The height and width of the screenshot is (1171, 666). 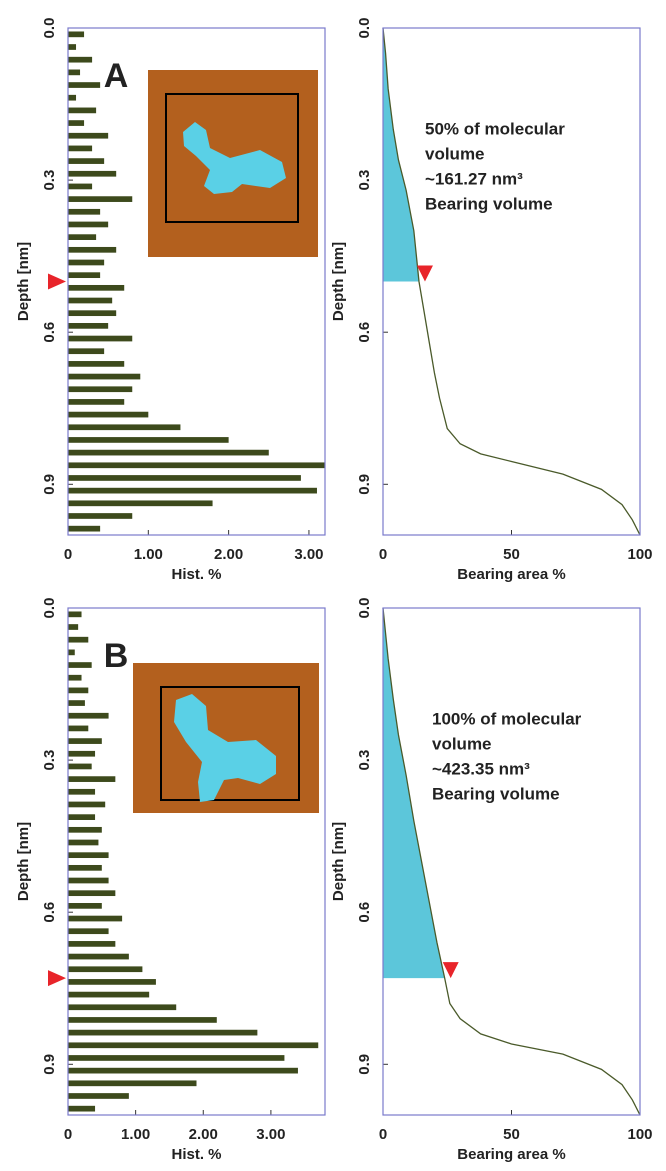 I want to click on inset-image-b, so click(x=226, y=738).